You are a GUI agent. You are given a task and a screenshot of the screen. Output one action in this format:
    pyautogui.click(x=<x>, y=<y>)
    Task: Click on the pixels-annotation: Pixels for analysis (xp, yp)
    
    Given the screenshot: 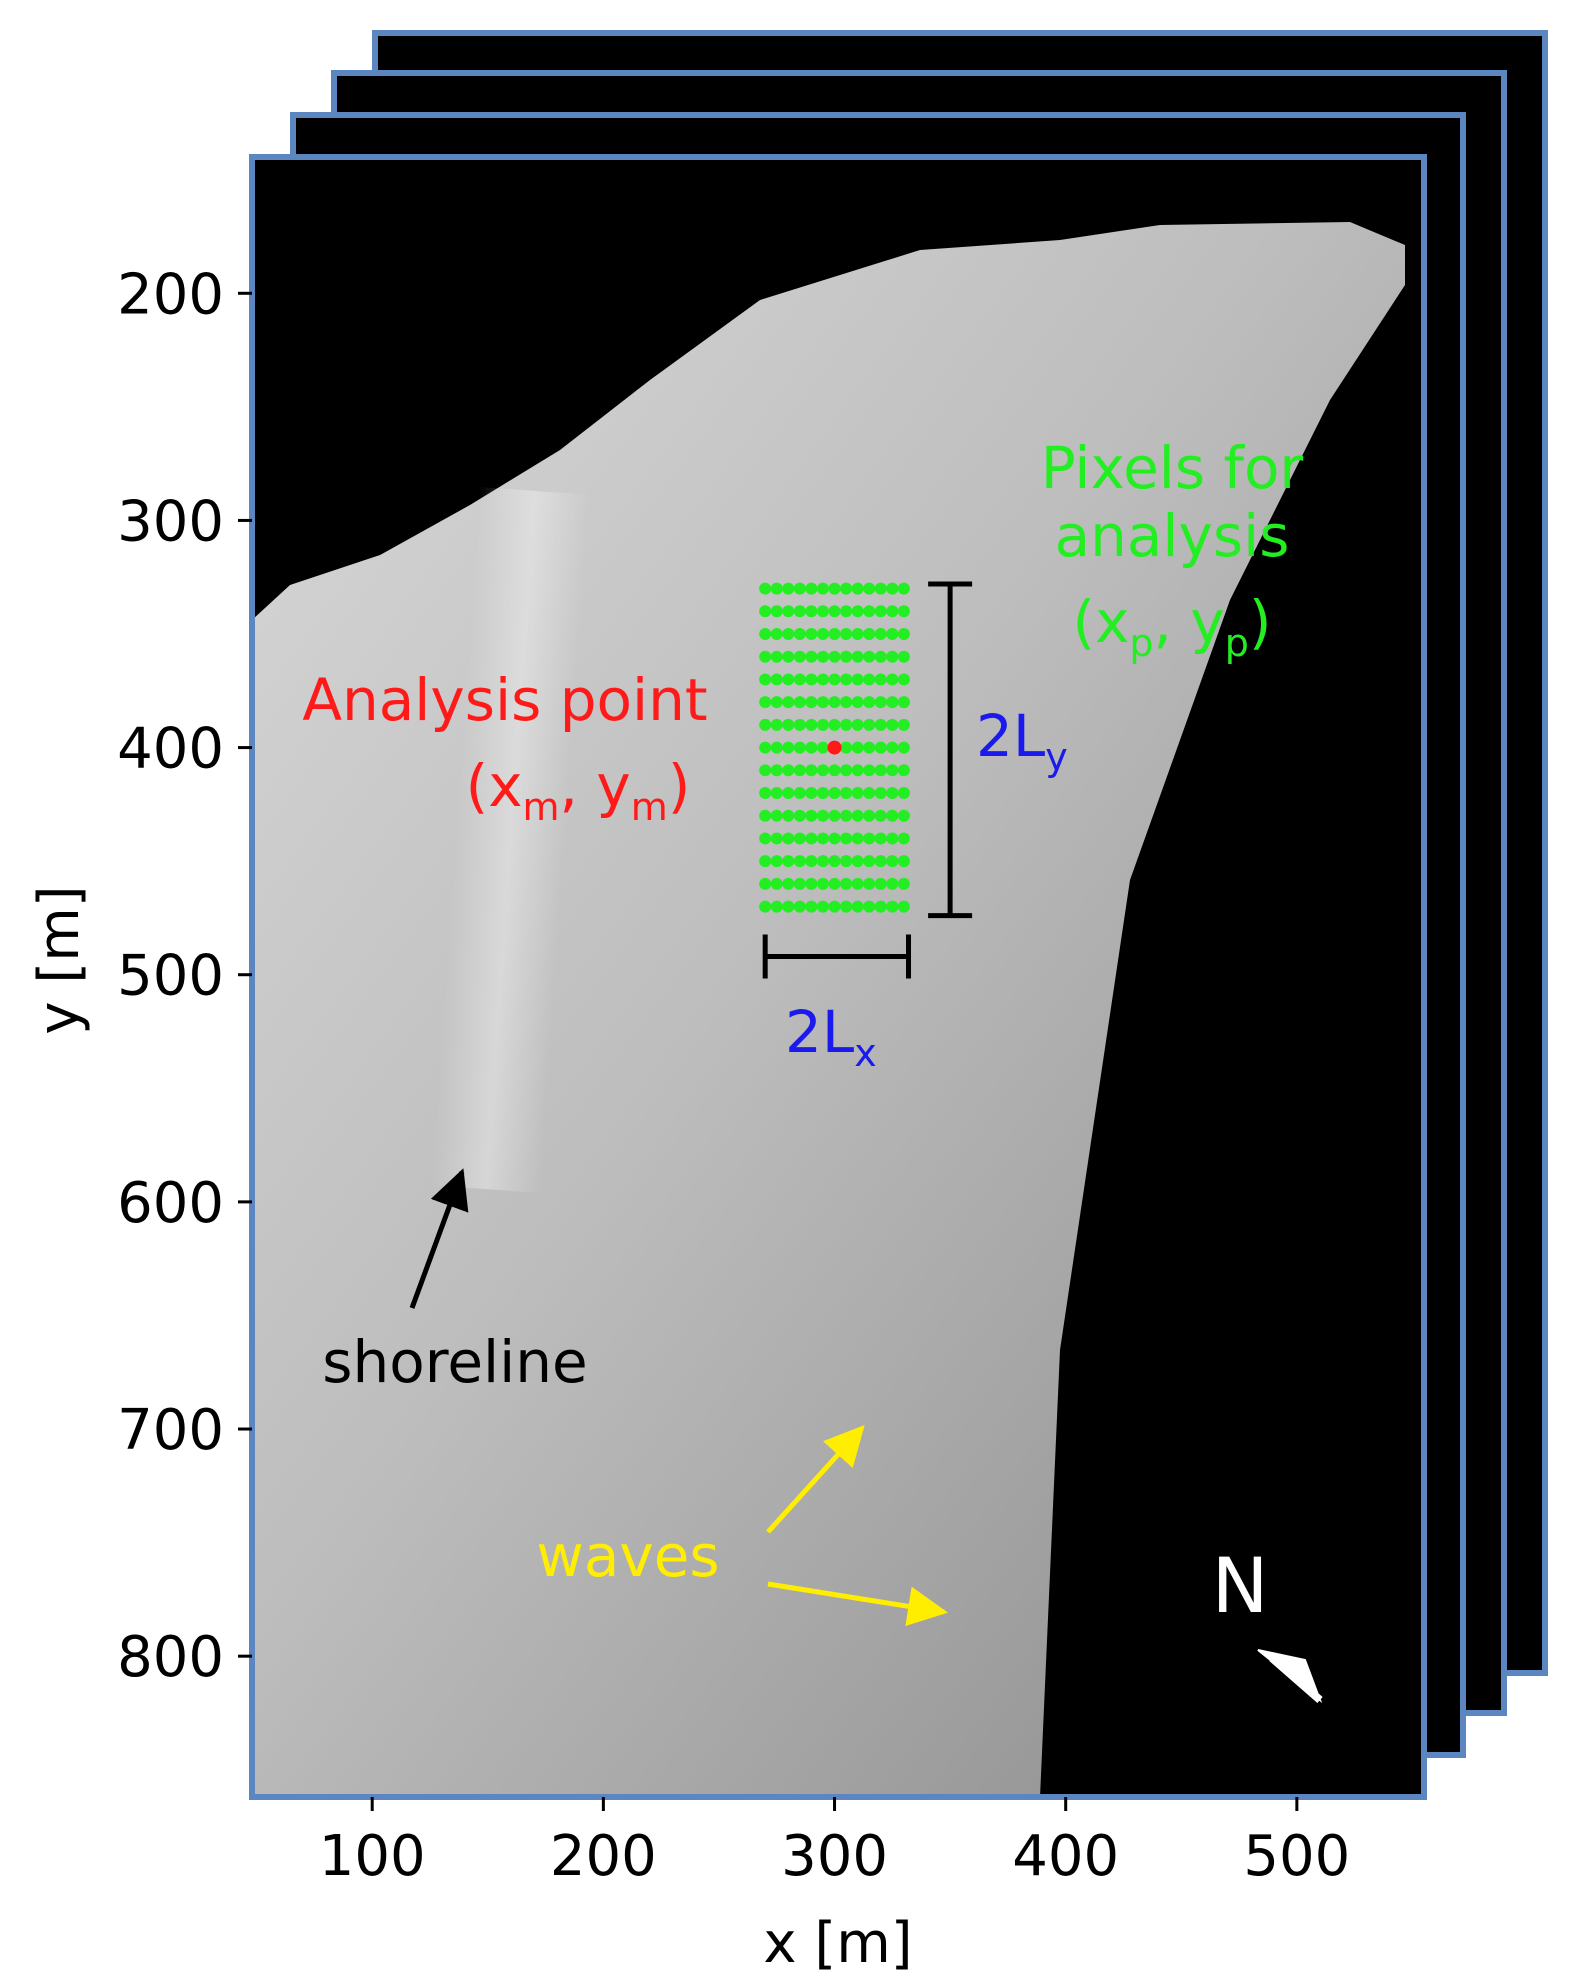 What is the action you would take?
    pyautogui.click(x=1172, y=549)
    